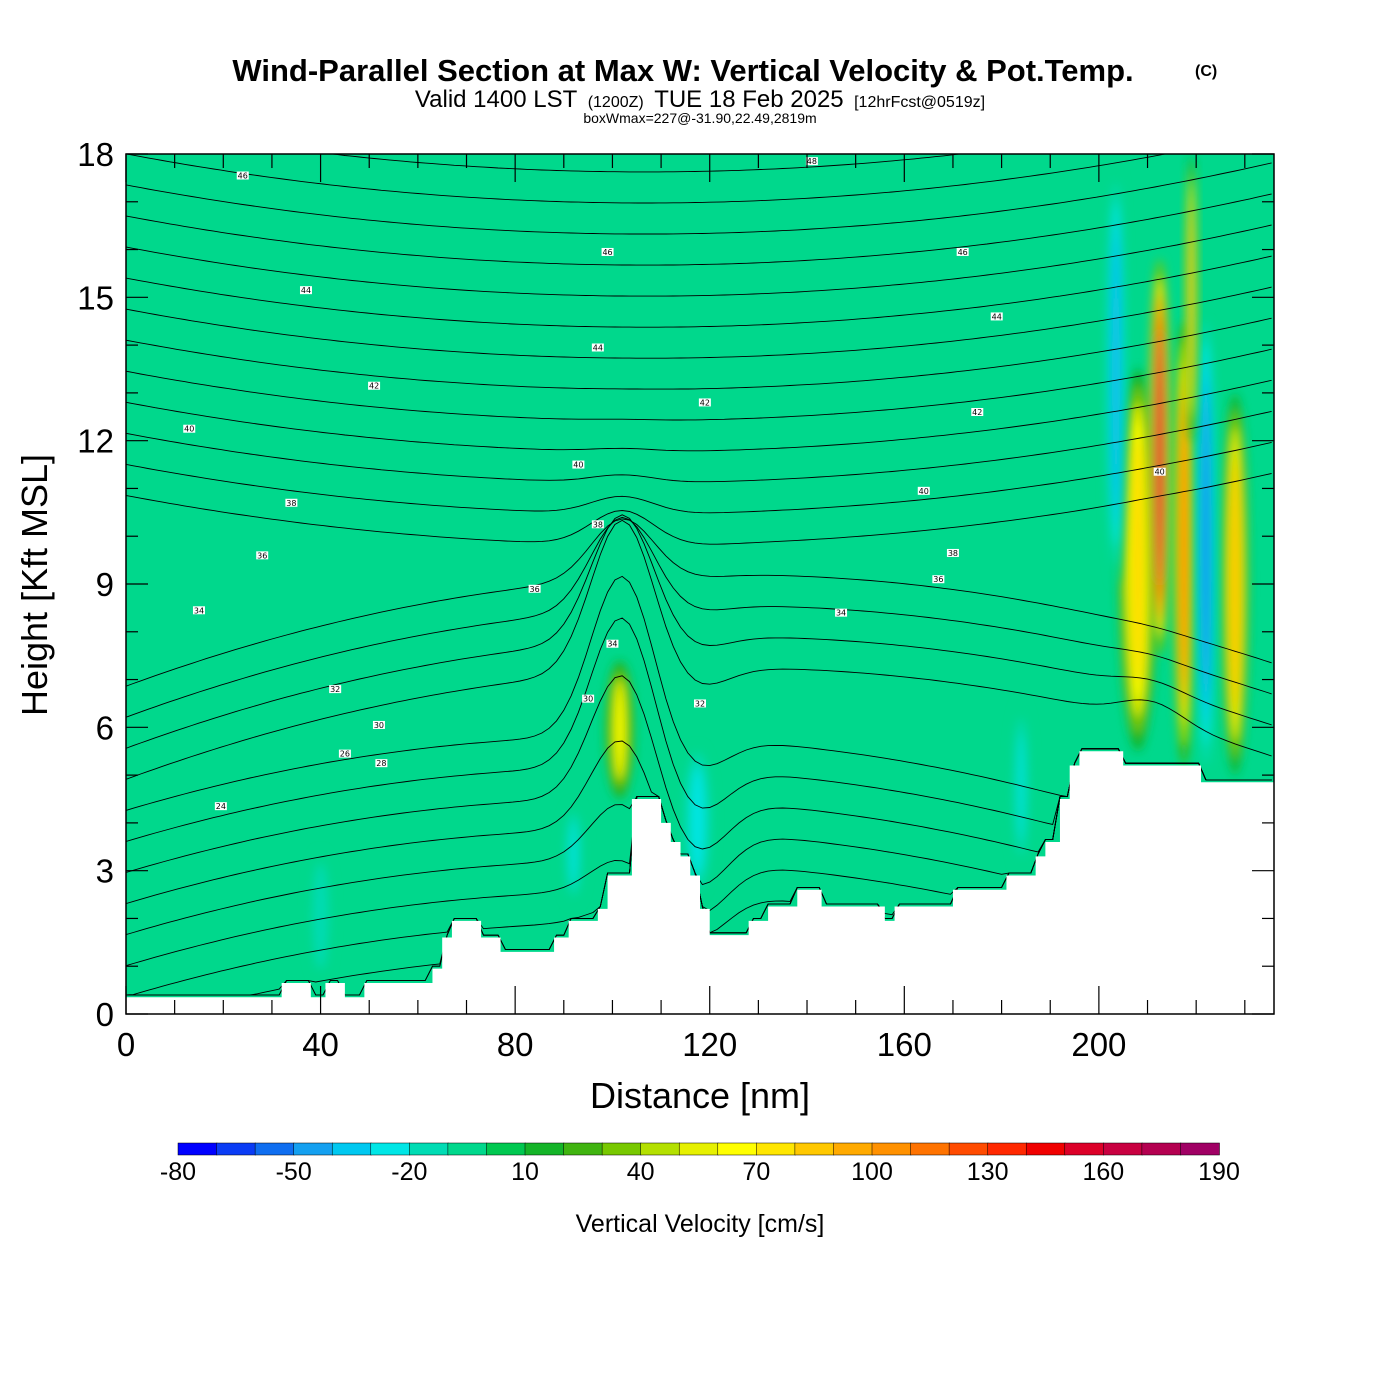 Image resolution: width=1400 pixels, height=1400 pixels. I want to click on colorbar-tick-label: 70, so click(756, 1172).